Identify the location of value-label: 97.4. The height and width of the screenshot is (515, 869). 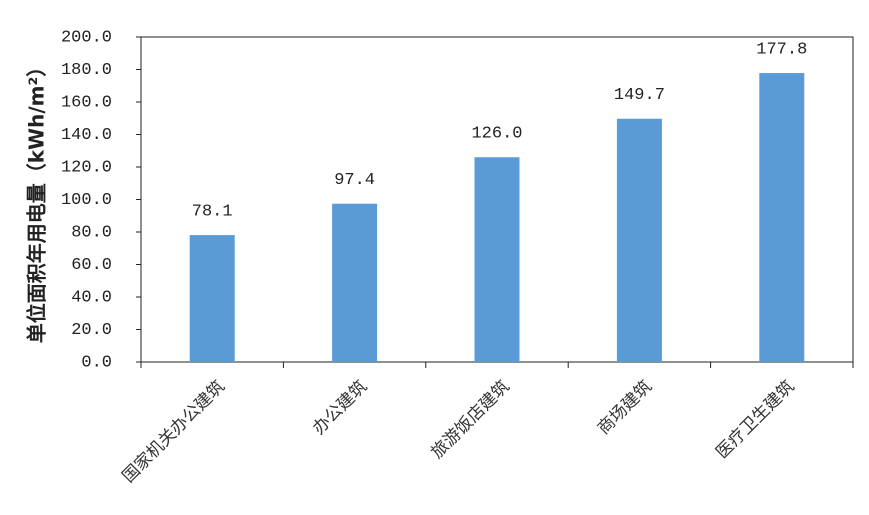
(354, 180).